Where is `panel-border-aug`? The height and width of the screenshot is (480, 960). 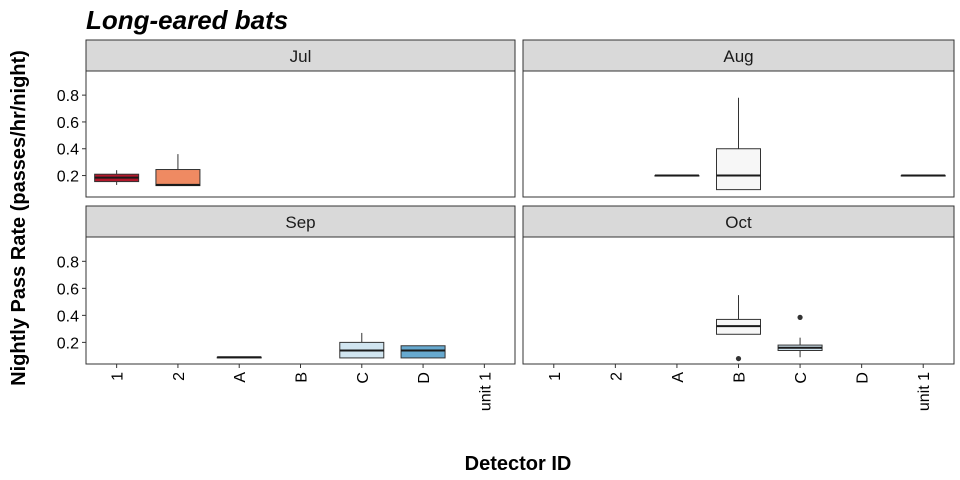
panel-border-aug is located at coordinates (738, 134).